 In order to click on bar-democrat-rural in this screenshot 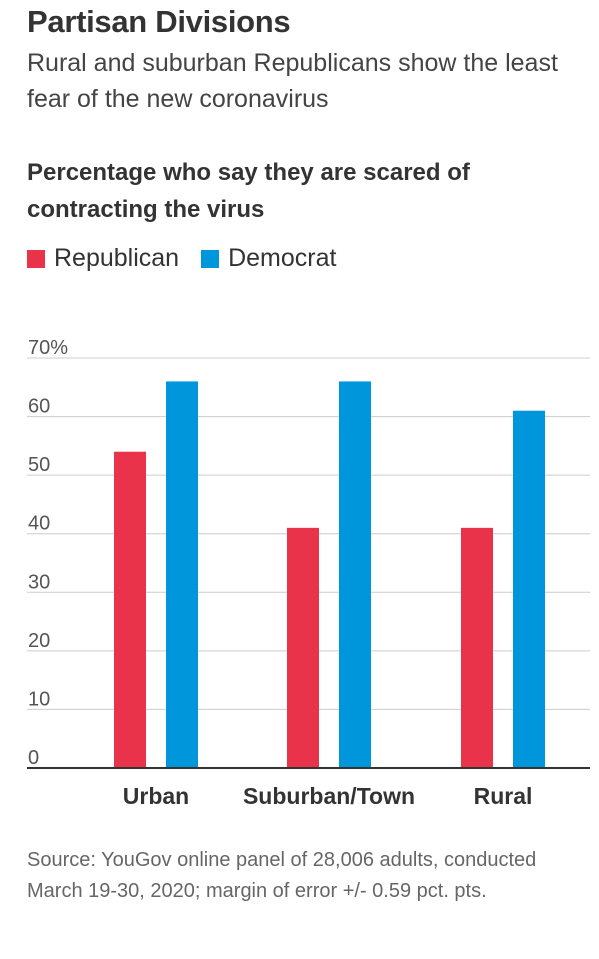, I will do `click(529, 589)`.